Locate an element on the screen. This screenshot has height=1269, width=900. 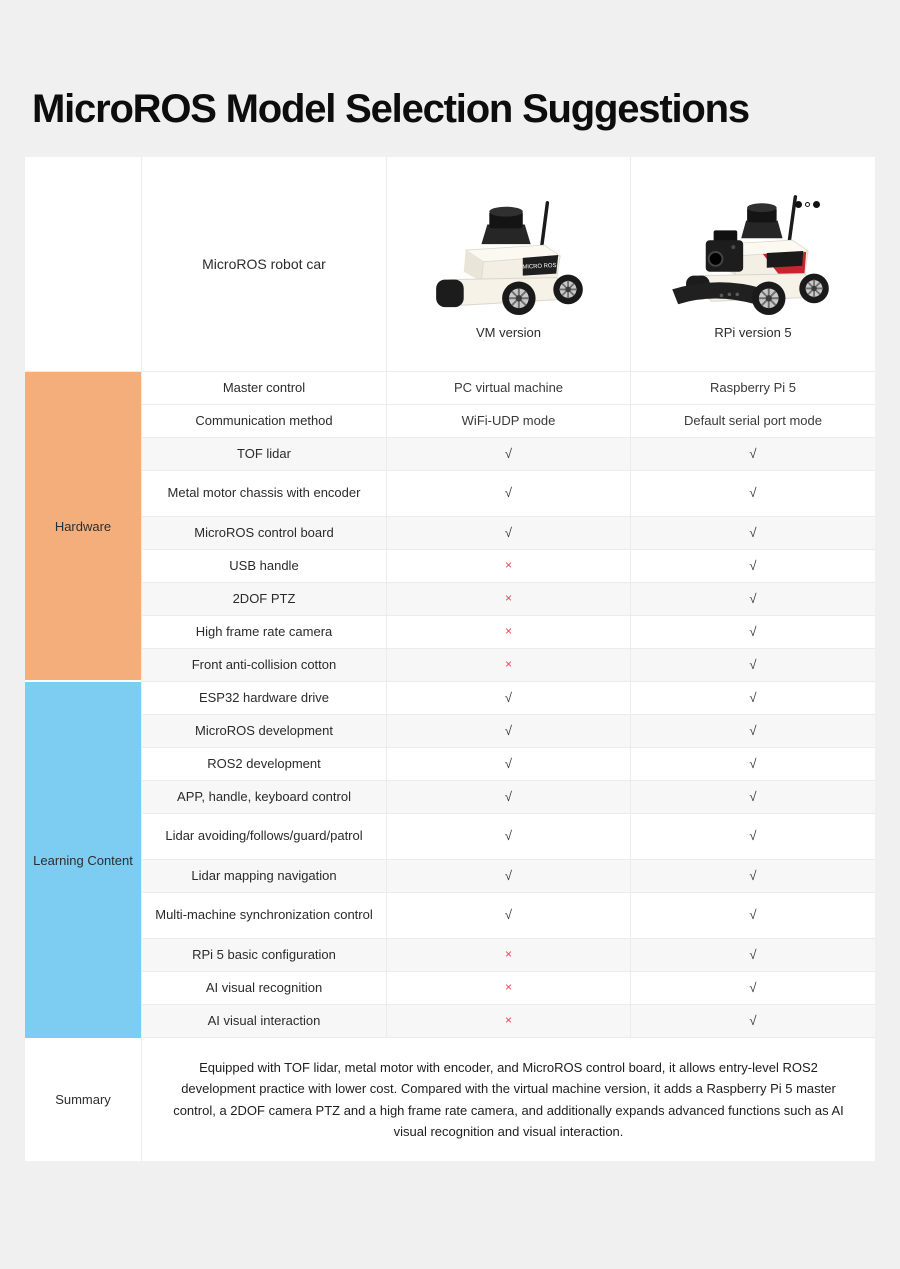
value-cell: PC virtual machine is located at coordinates (508, 388).